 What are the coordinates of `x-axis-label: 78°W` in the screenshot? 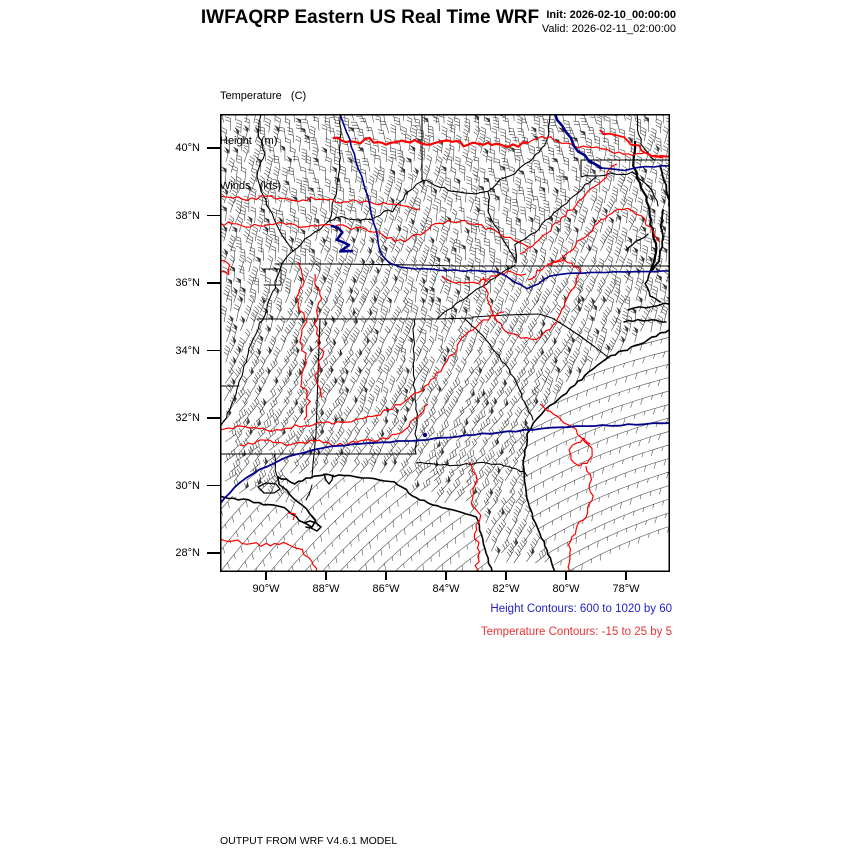 It's located at (626, 589).